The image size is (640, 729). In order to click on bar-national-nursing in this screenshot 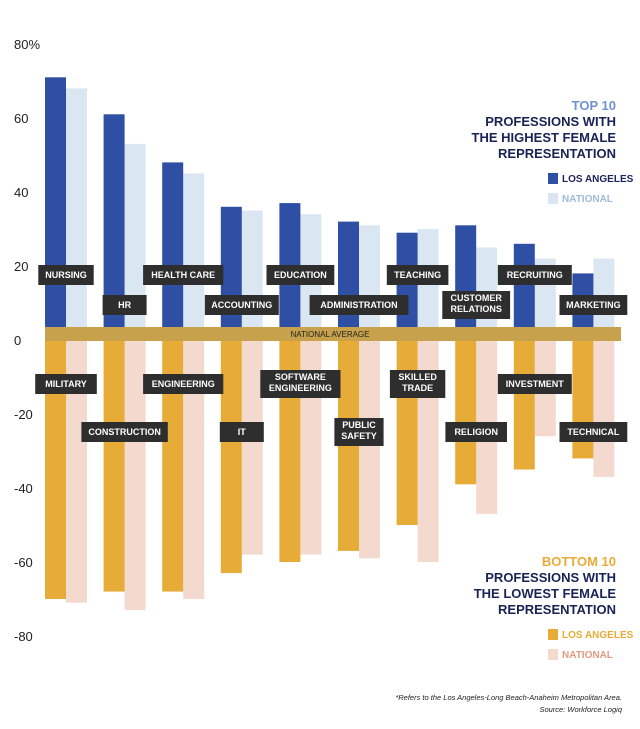, I will do `click(76, 214)`.